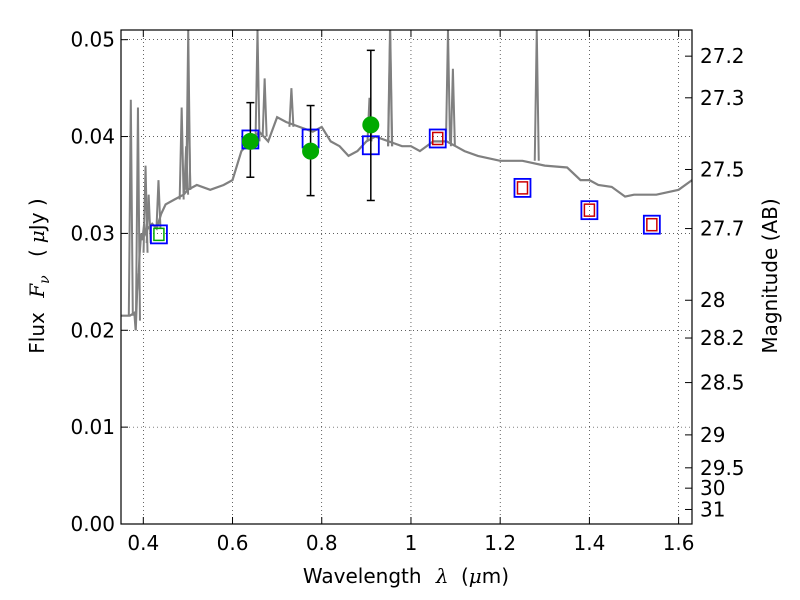 Image resolution: width=800 pixels, height=600 pixels. What do you see at coordinates (37, 253) in the screenshot?
I see `y-axis-title-unit-open: (` at bounding box center [37, 253].